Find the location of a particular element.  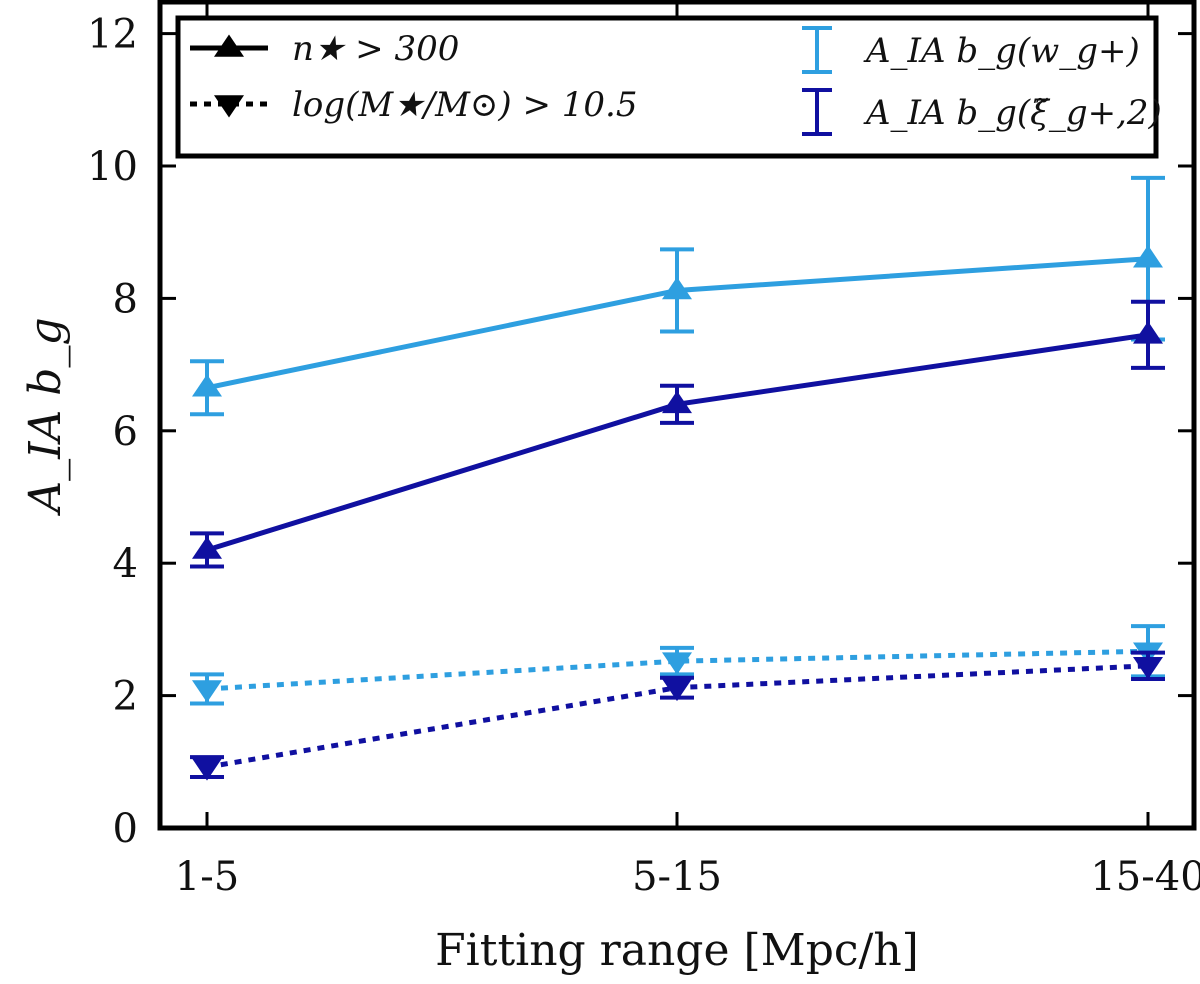

y-tick-label: 0 is located at coordinates (125, 829).